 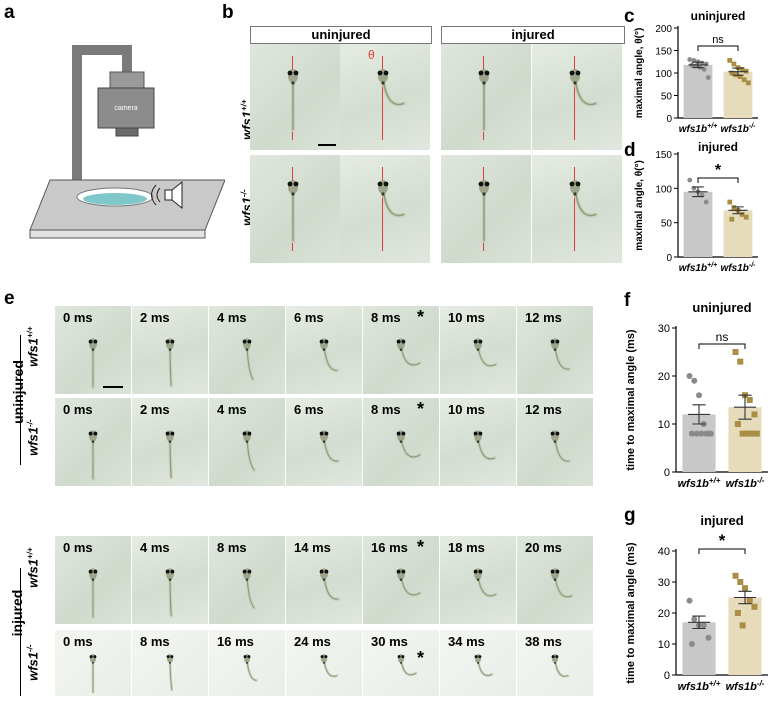 What do you see at coordinates (127, 142) in the screenshot?
I see `setup-illustration: camera` at bounding box center [127, 142].